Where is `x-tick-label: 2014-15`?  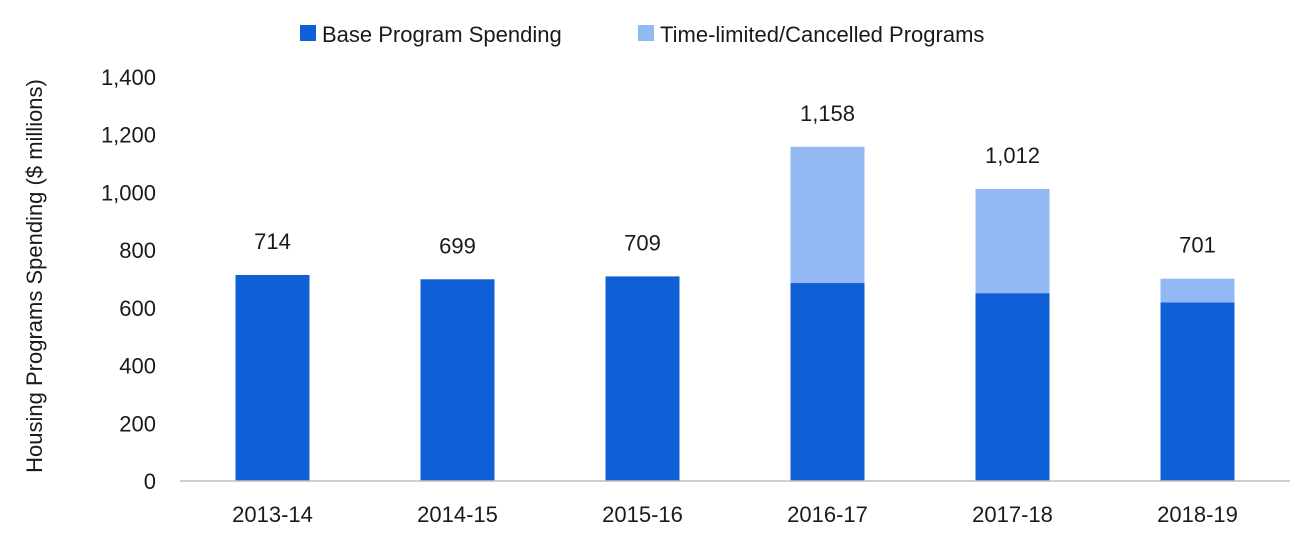 x-tick-label: 2014-15 is located at coordinates (457, 514).